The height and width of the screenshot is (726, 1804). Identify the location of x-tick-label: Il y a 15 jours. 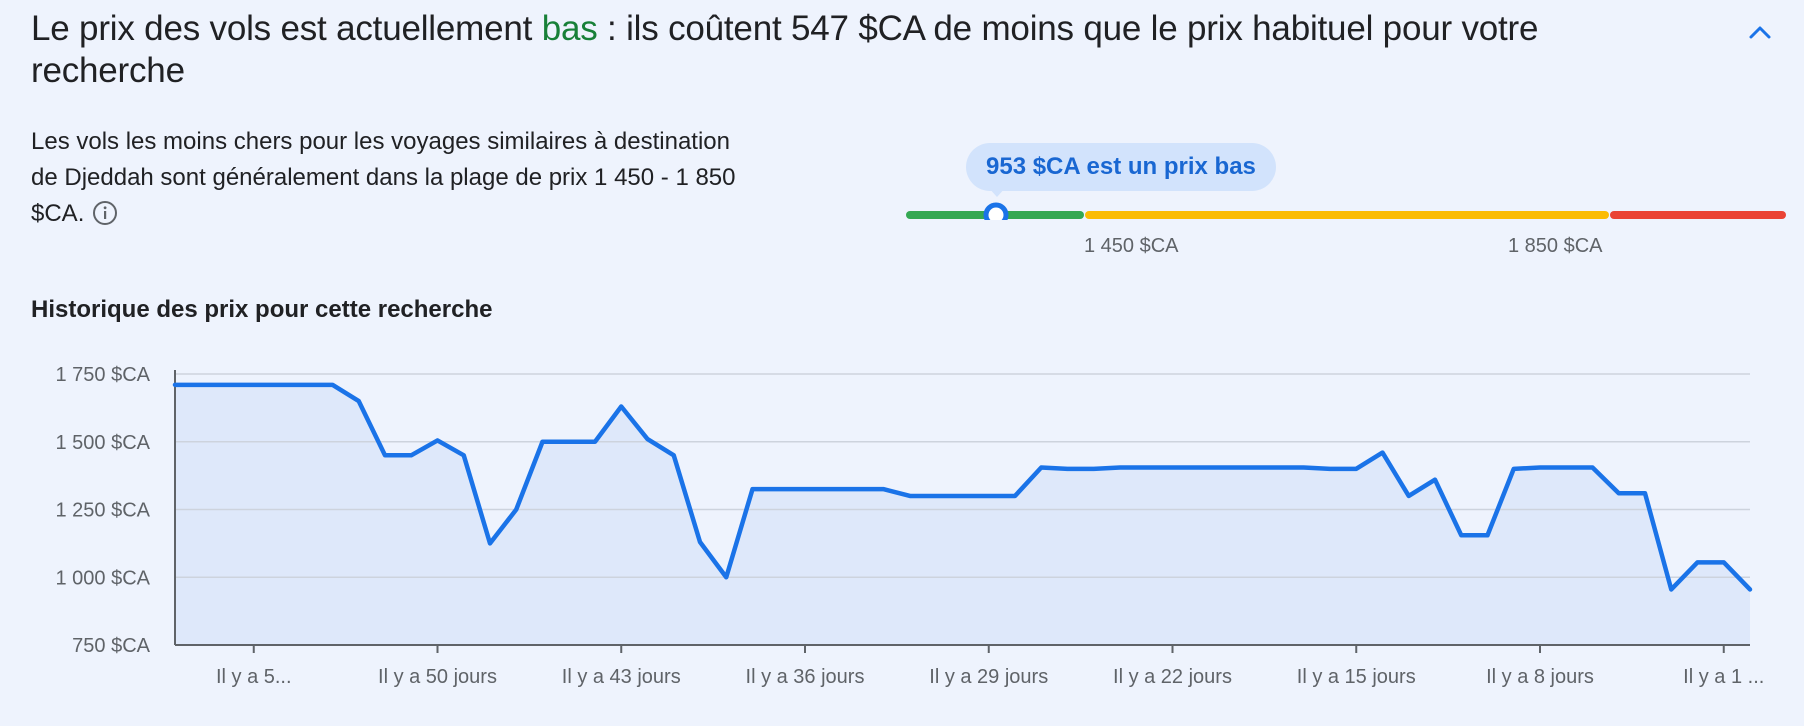
(1356, 677).